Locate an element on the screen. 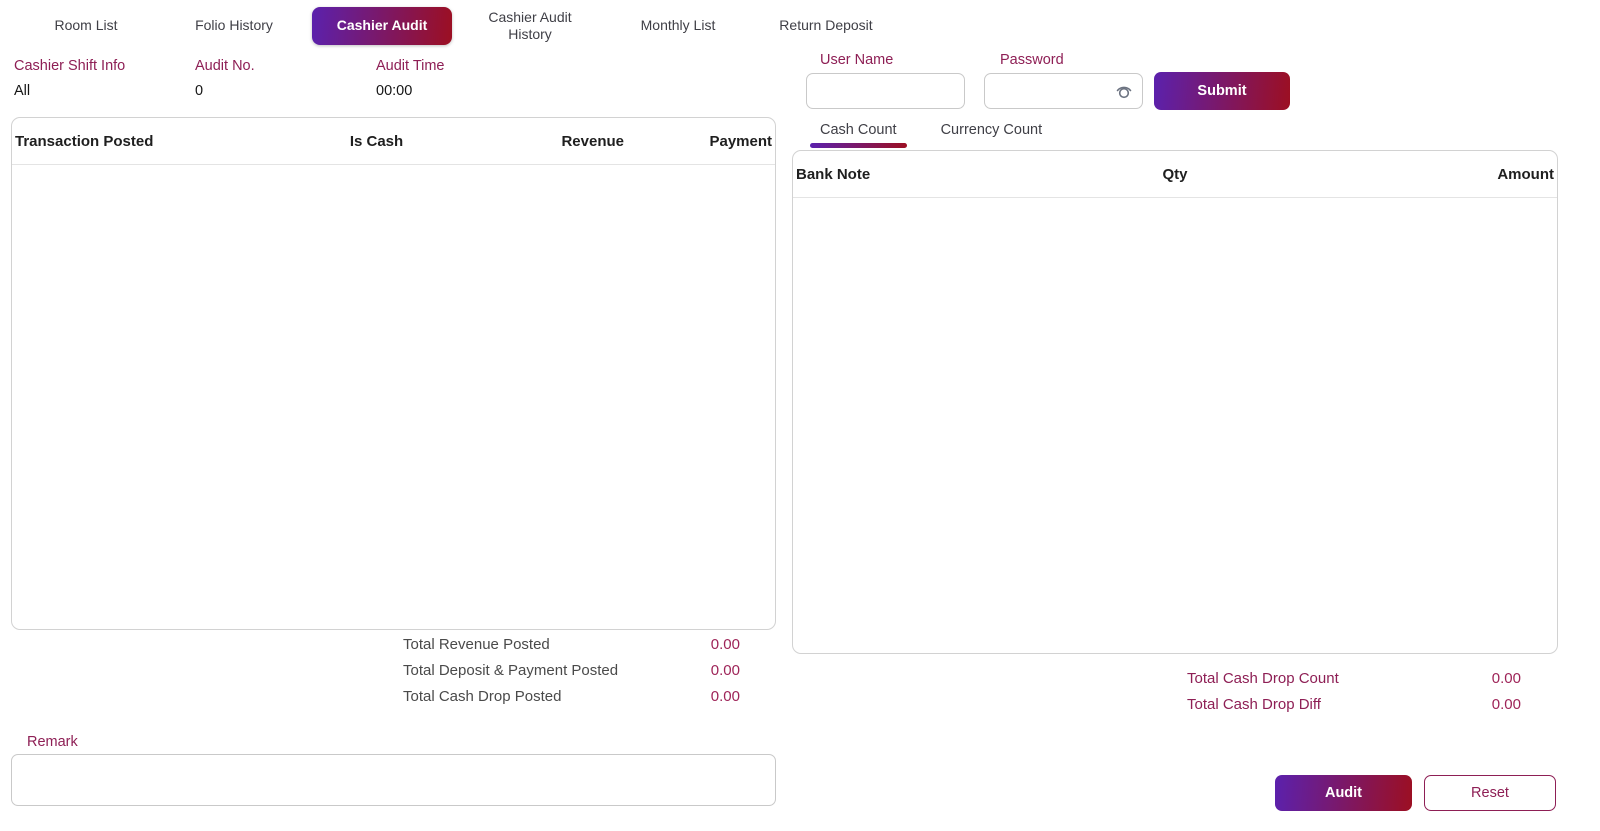  password-input is located at coordinates (1063, 91).